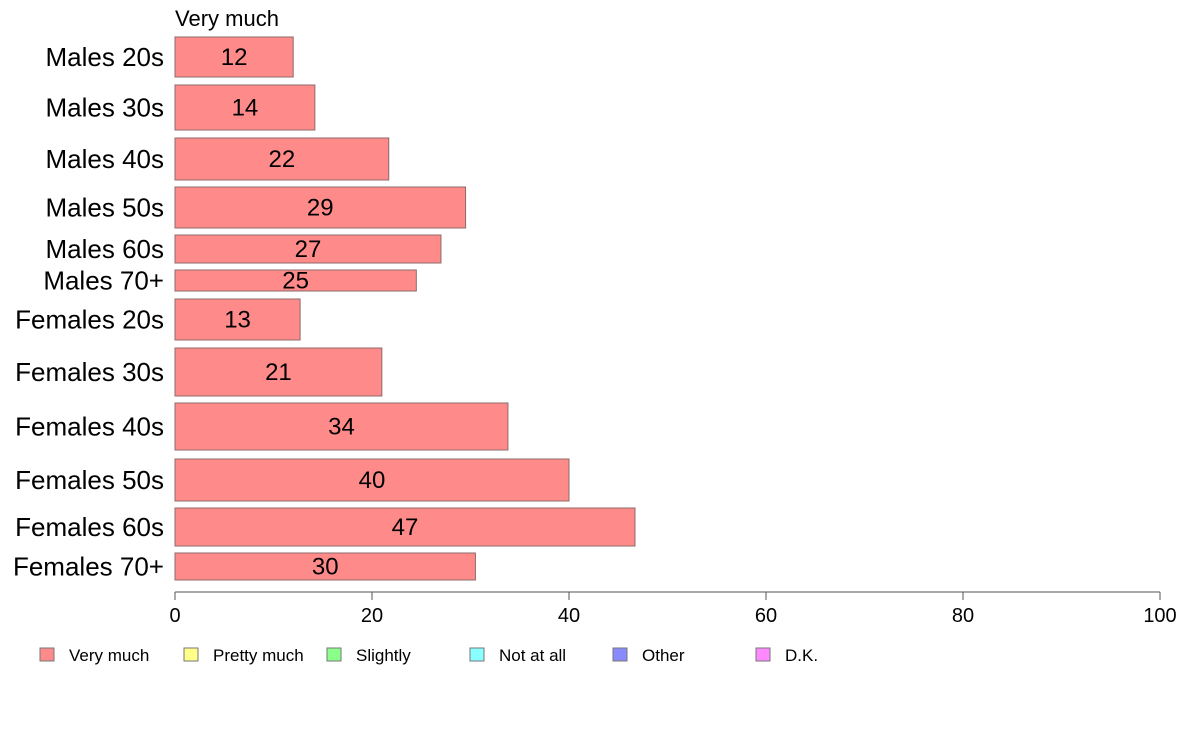  What do you see at coordinates (105, 108) in the screenshot?
I see `category-label: Males 30s` at bounding box center [105, 108].